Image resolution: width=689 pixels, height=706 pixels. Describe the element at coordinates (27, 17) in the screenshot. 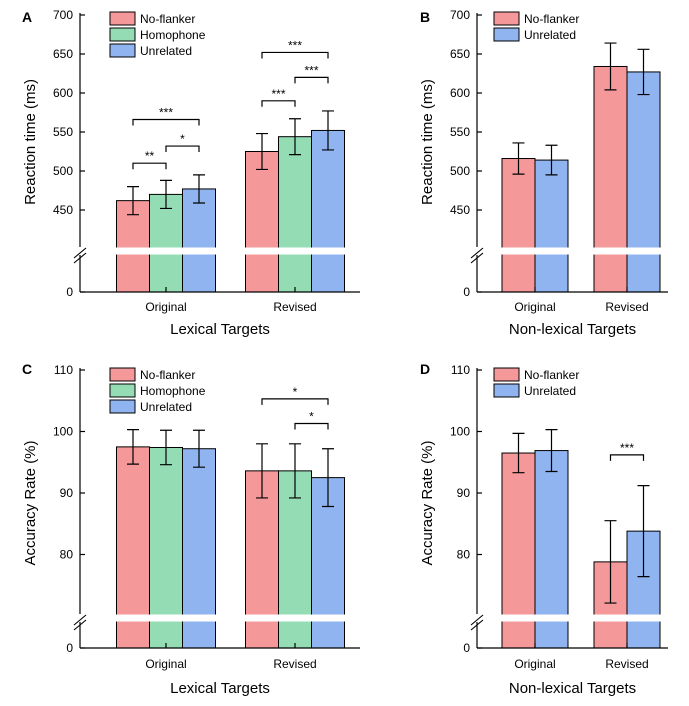

I see `panel-letter: A` at that location.